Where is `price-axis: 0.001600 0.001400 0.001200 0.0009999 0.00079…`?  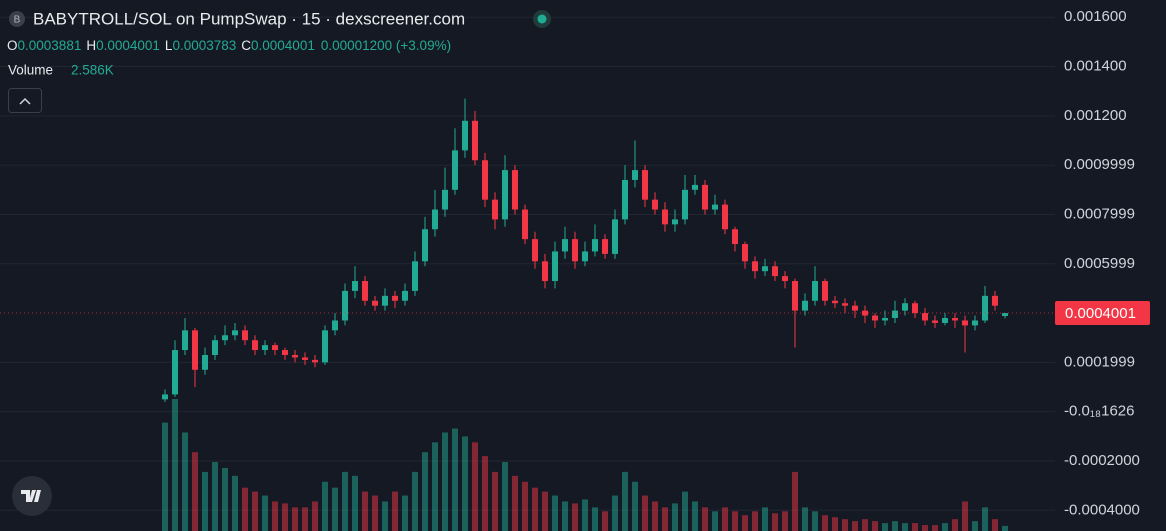 price-axis: 0.001600 0.001400 0.001200 0.0009999 0.00079… is located at coordinates (1102, 263).